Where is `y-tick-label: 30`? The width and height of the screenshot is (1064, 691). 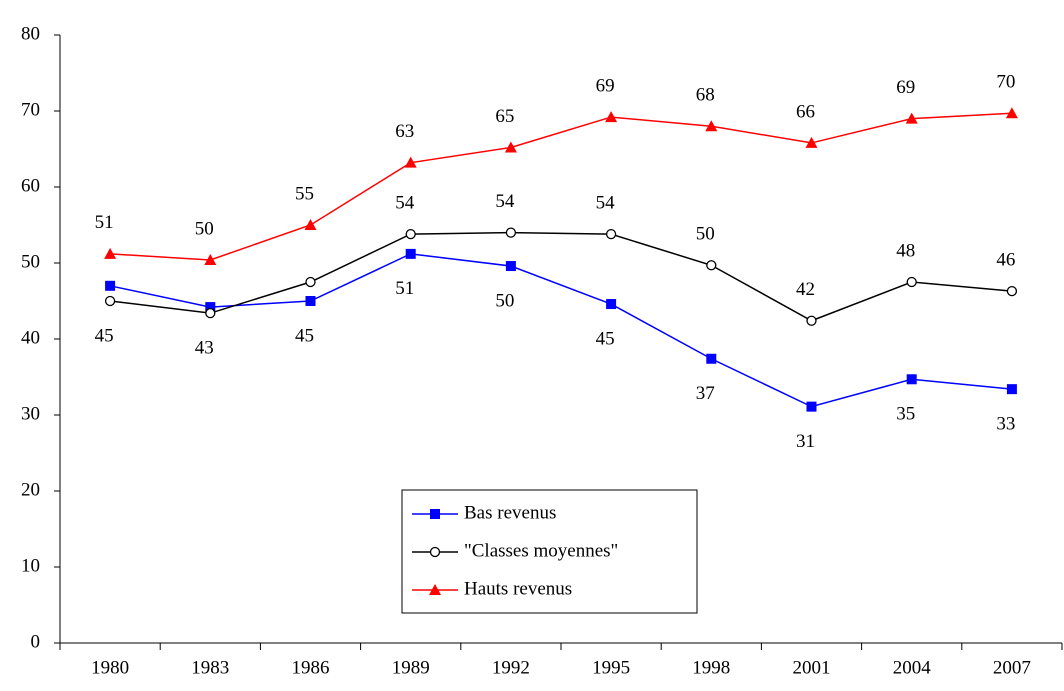 y-tick-label: 30 is located at coordinates (30, 413).